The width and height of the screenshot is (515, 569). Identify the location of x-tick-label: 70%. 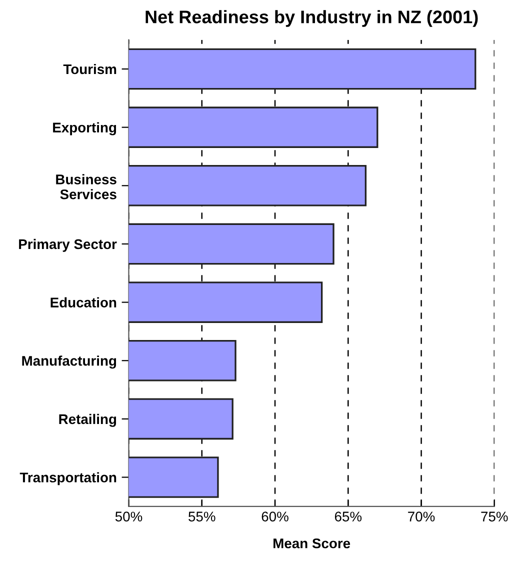
(421, 517).